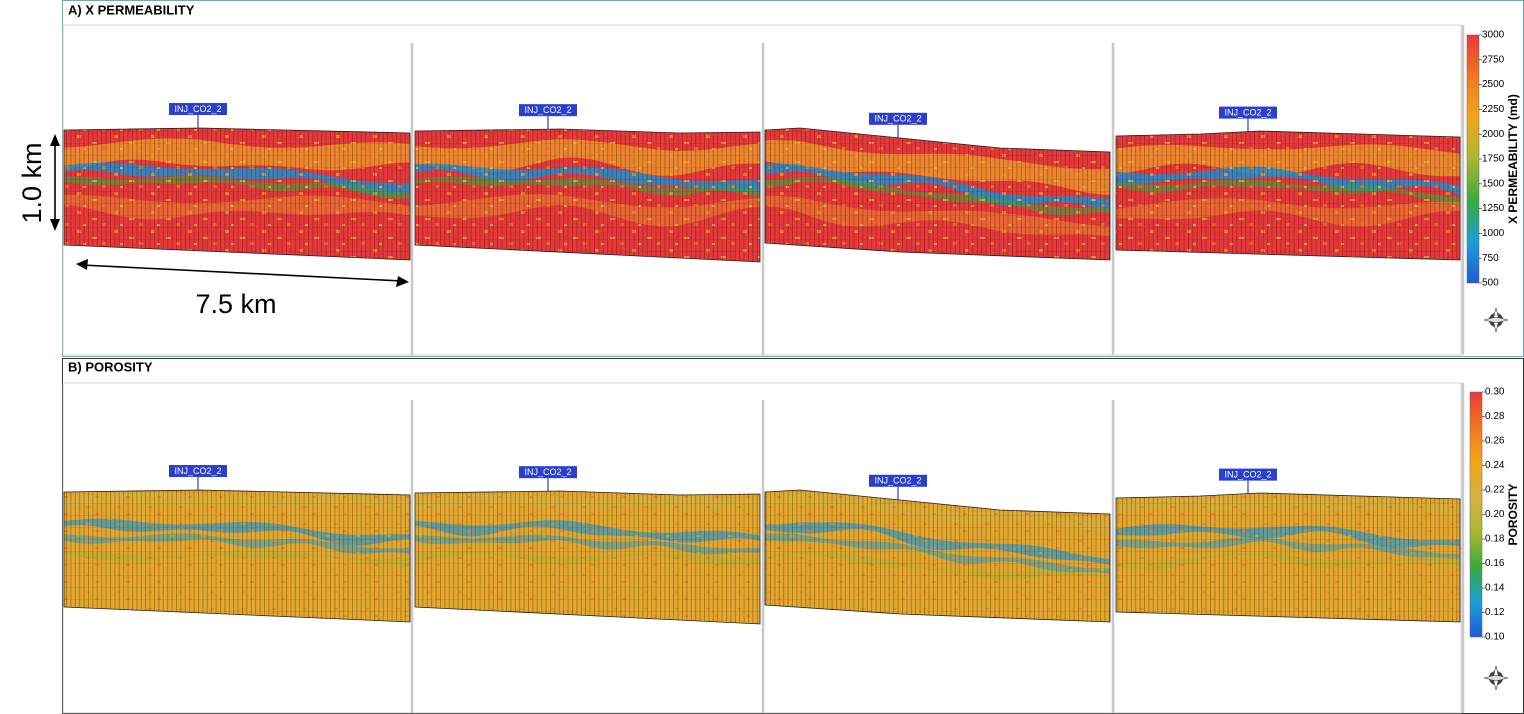 The height and width of the screenshot is (714, 1524). Describe the element at coordinates (1495, 514) in the screenshot. I see `colorbar-tick-label: 0.20` at that location.